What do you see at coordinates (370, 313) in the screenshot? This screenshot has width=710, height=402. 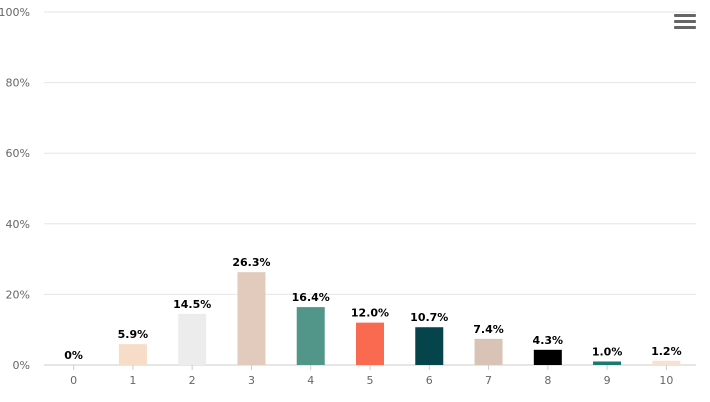 I see `data-label-5: 12.0%` at bounding box center [370, 313].